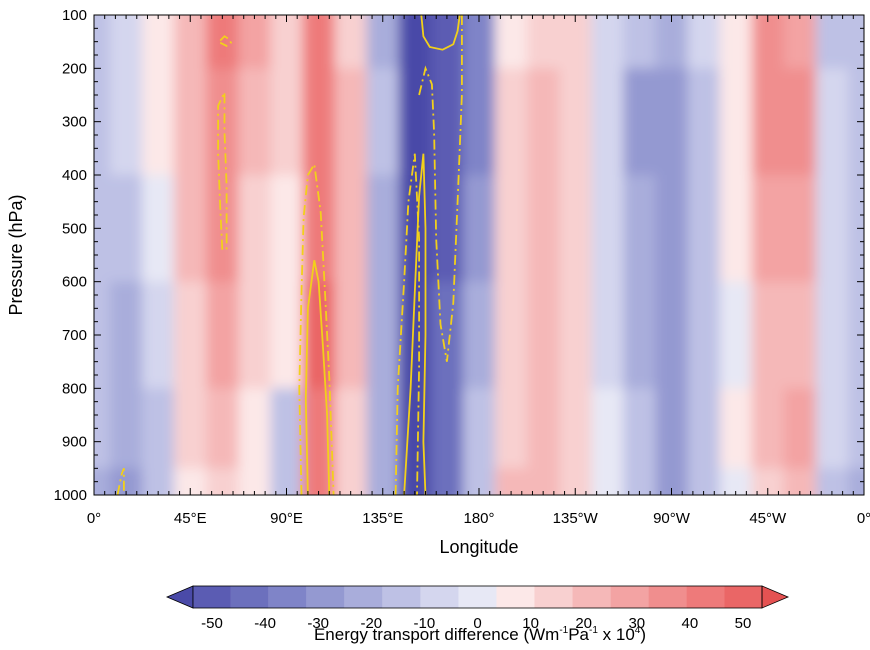 Image resolution: width=870 pixels, height=650 pixels. What do you see at coordinates (212, 623) in the screenshot?
I see `colorbar-tick-label: -50` at bounding box center [212, 623].